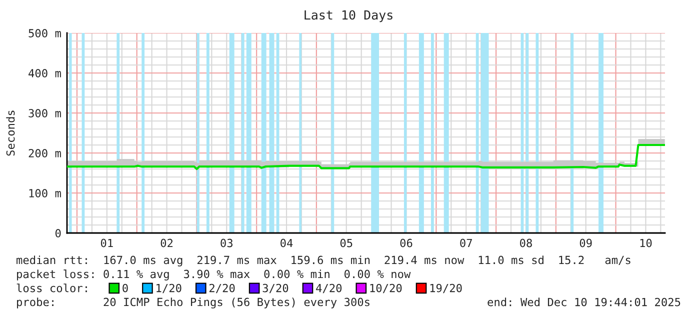 The height and width of the screenshot is (321, 697). I want to click on y-tick-label: 0, so click(58, 233).